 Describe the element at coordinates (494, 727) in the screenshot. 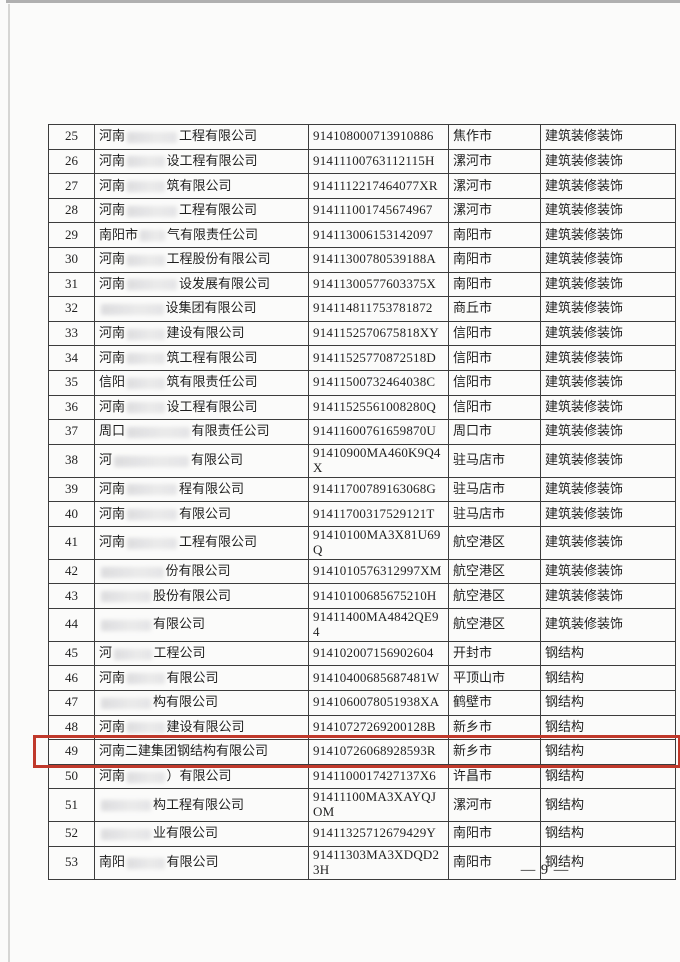

I see `cell-city: 新乡市` at that location.